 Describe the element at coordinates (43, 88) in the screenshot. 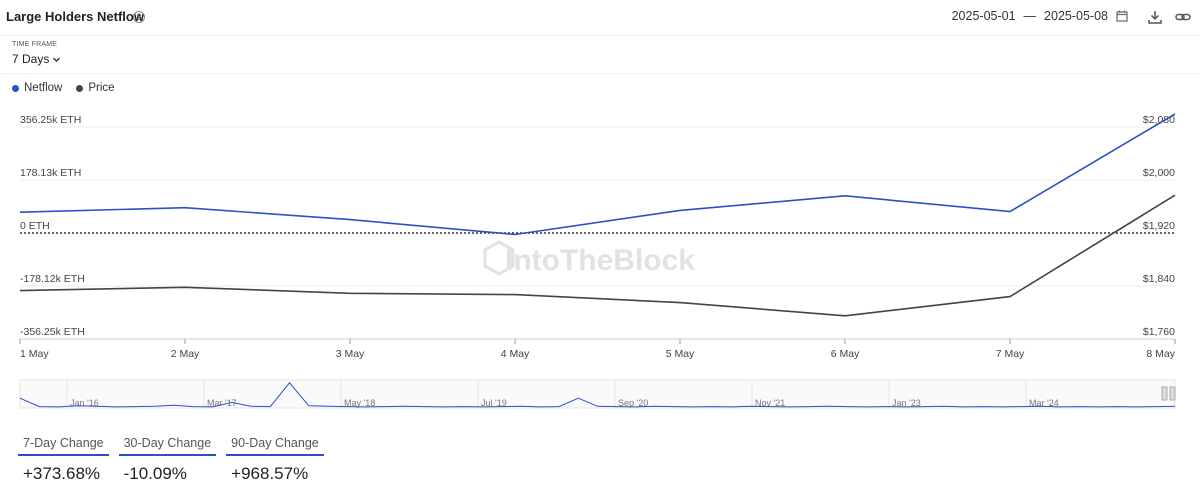

I see `legend-label-netflow: Netflow` at that location.